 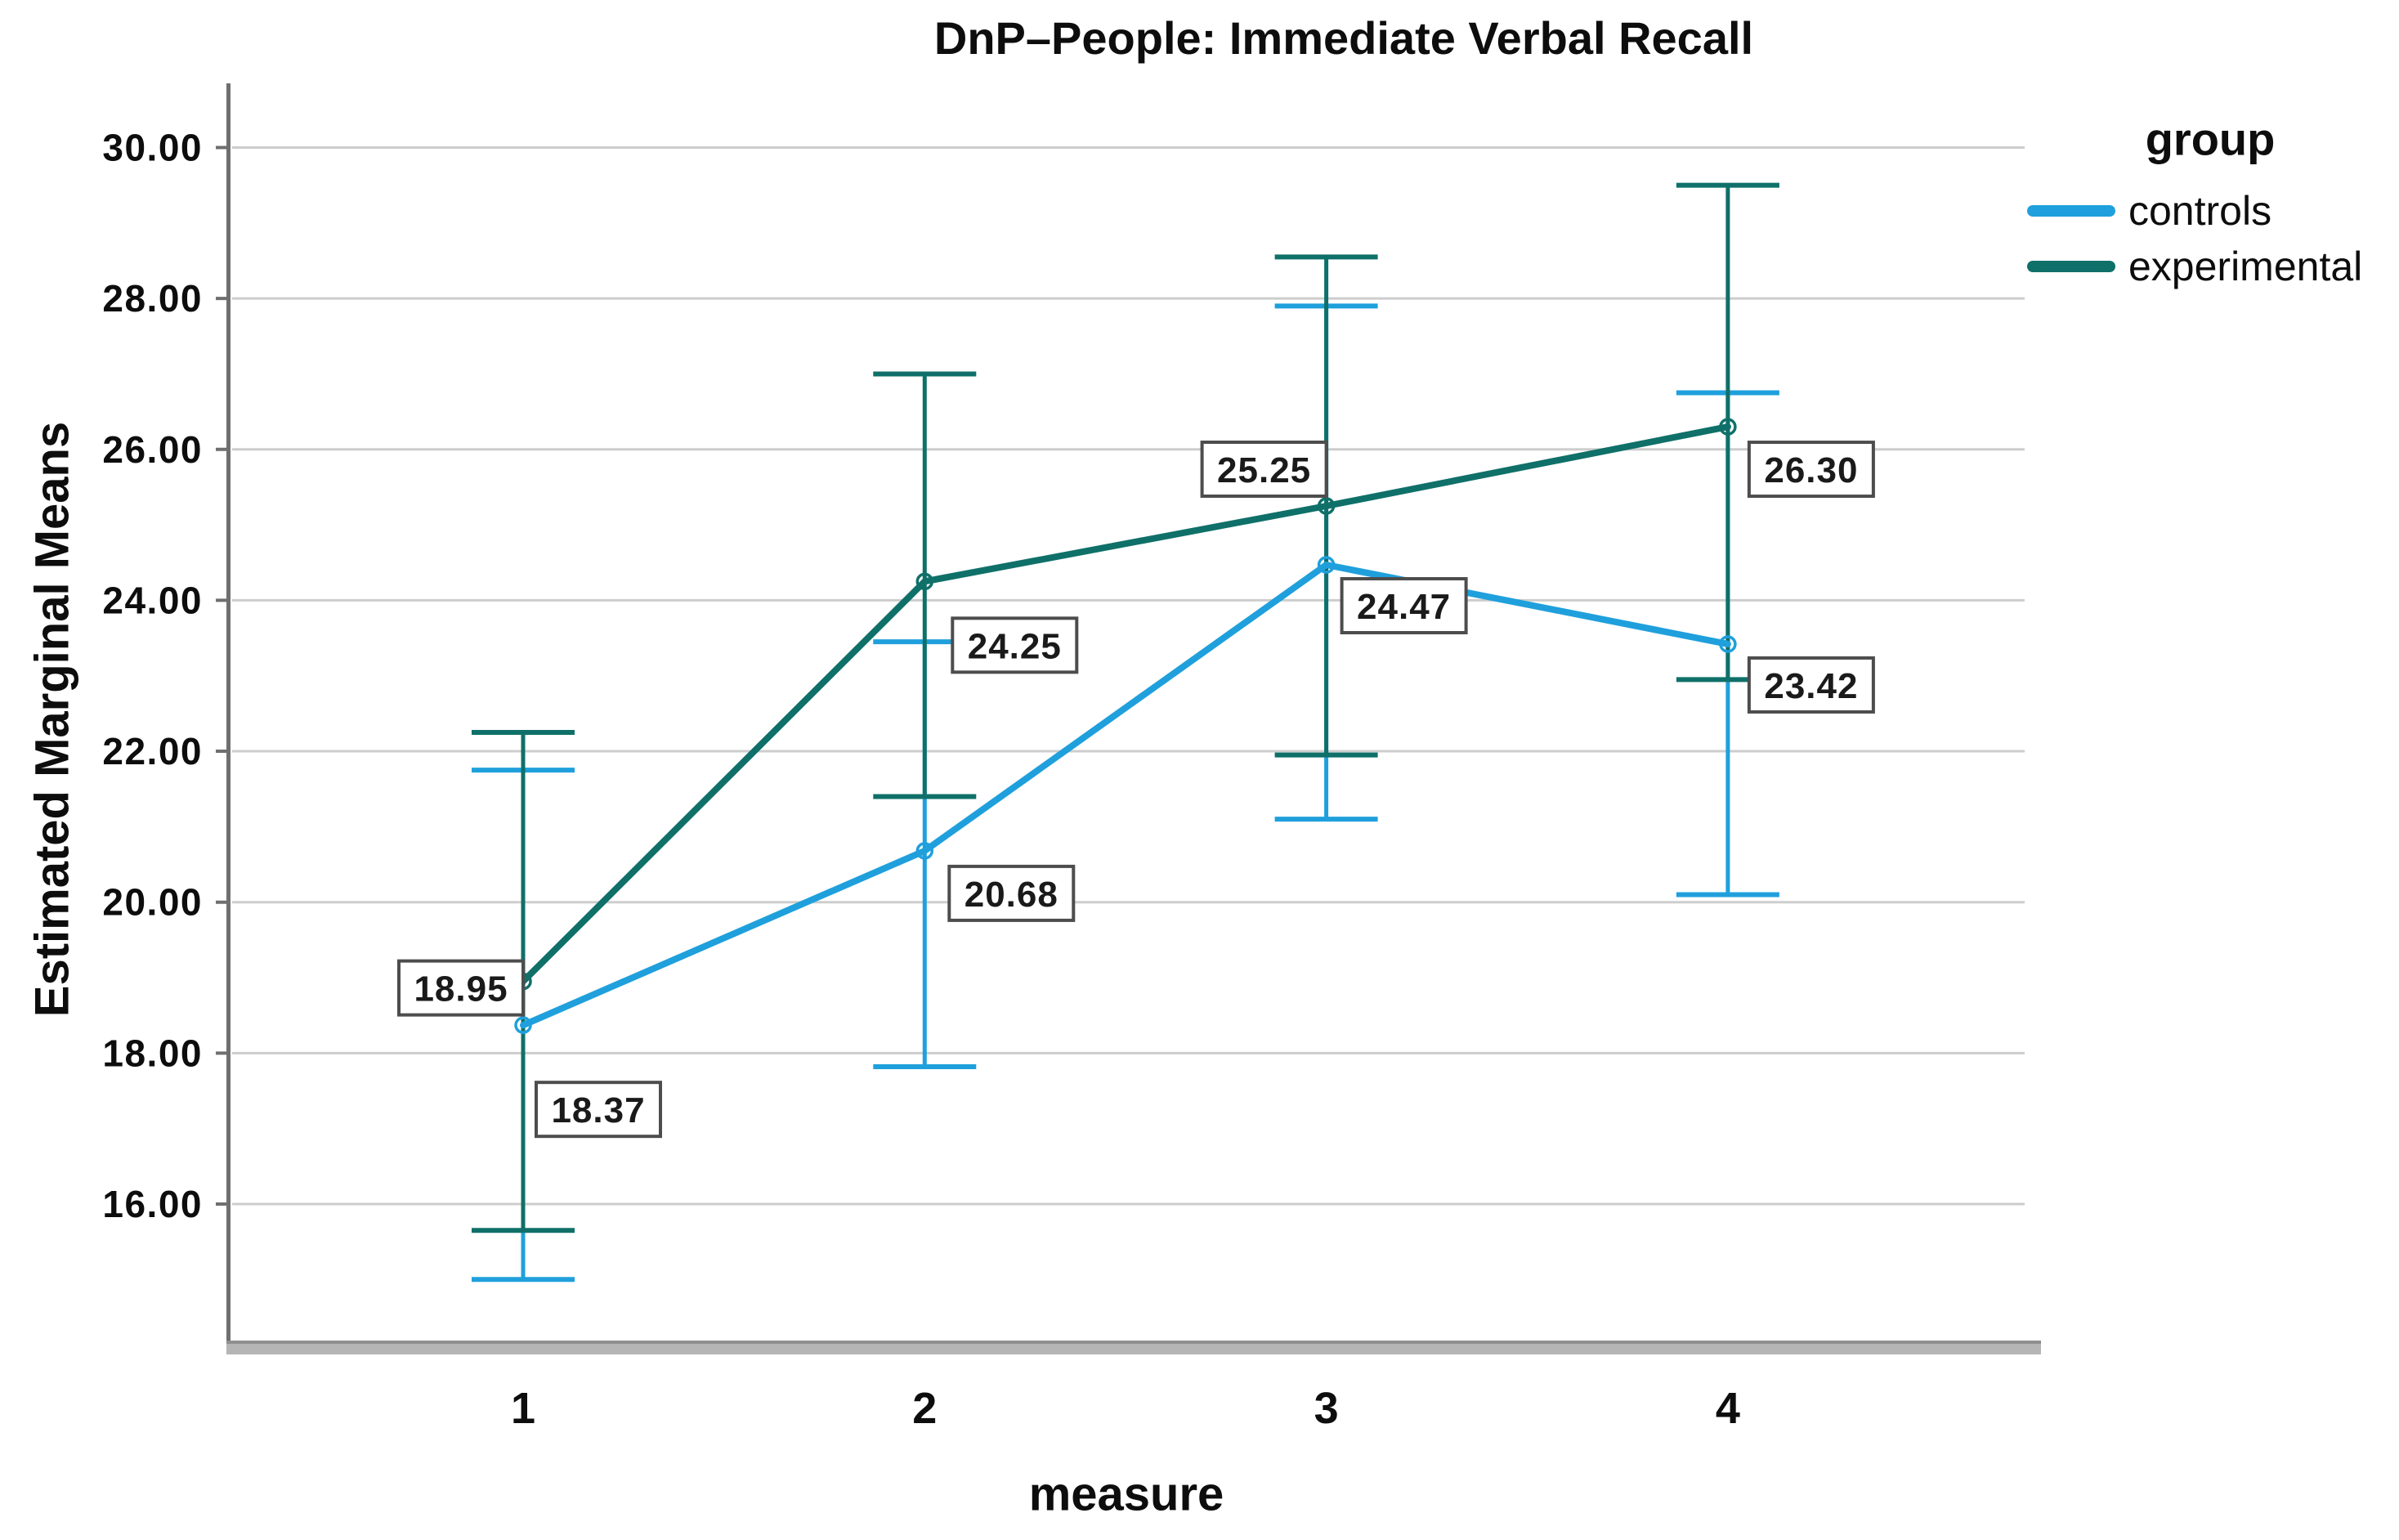 I want to click on y-tick-label: 30.00, so click(x=152, y=147).